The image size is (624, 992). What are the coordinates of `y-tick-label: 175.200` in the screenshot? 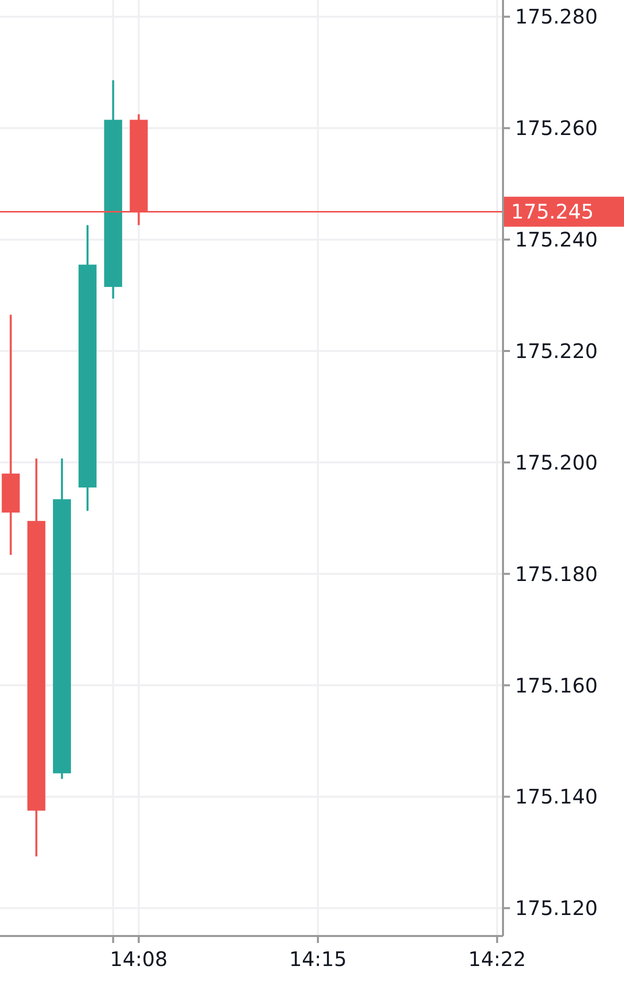 It's located at (556, 462).